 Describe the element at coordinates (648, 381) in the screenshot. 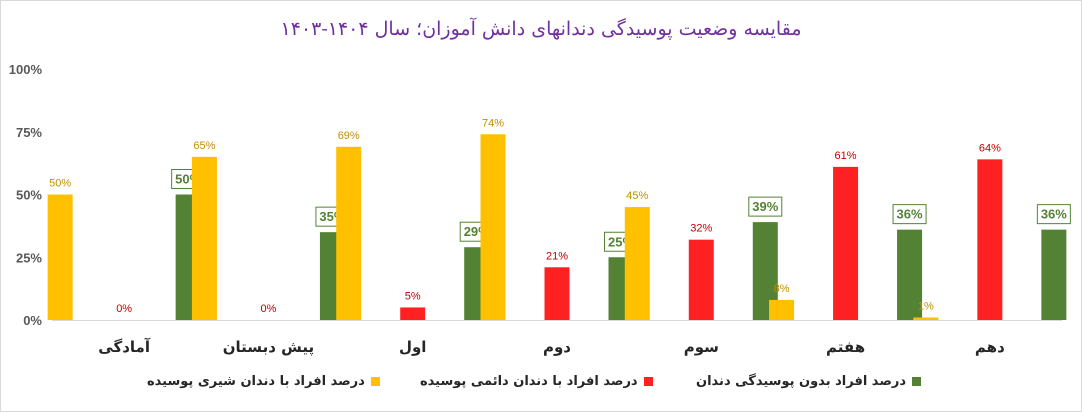

I see `legend-swatch-permanent-decay` at that location.